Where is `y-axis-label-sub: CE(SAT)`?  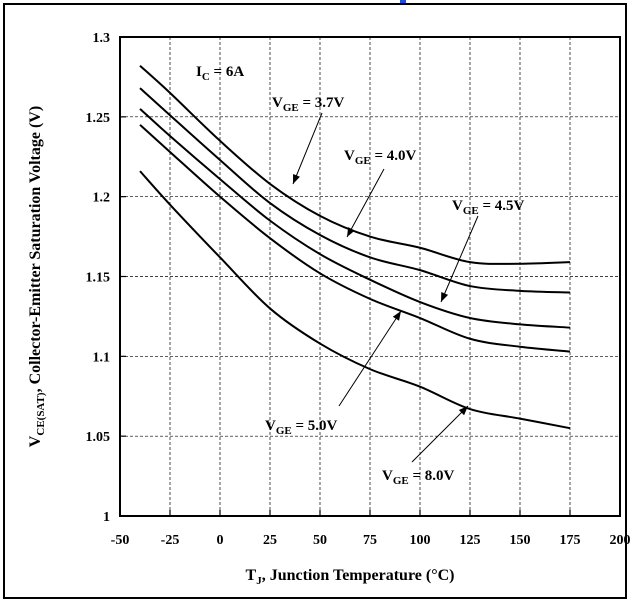 y-axis-label-sub: CE(SAT) is located at coordinates (41, 414).